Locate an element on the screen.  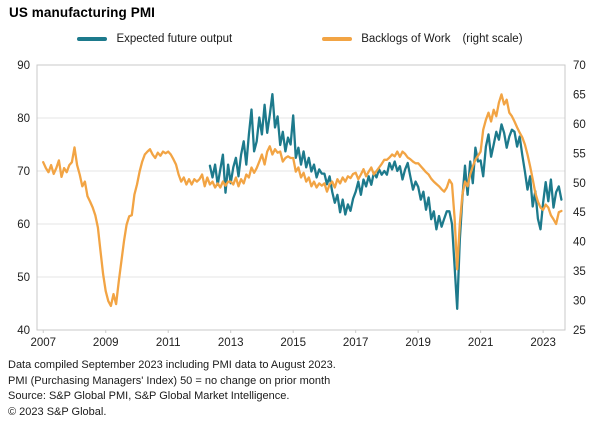
legend-label: Backlogs of Work is located at coordinates (406, 39).